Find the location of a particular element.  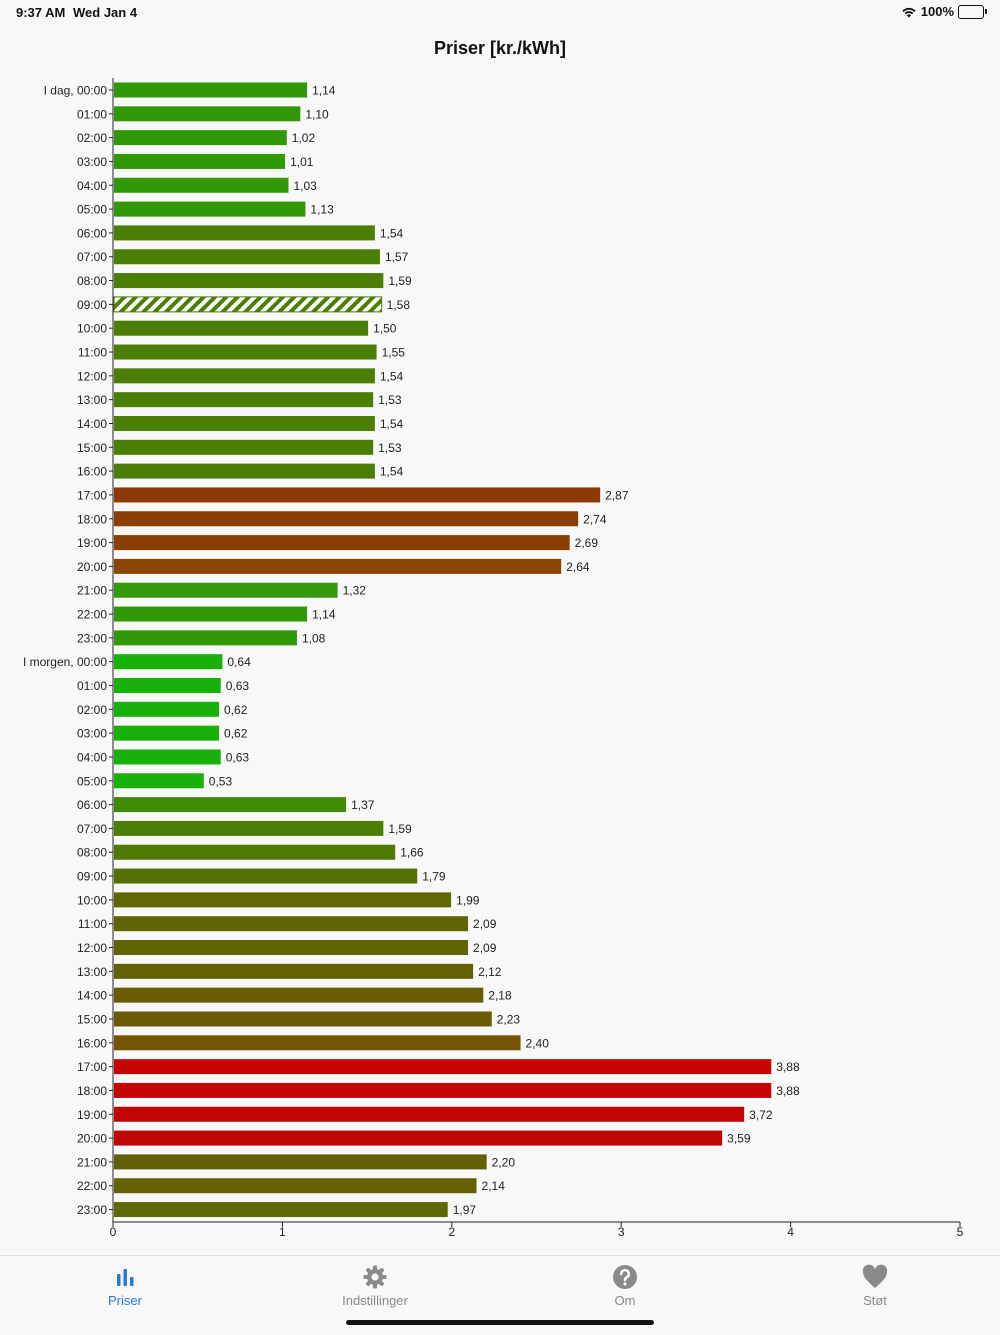

category-label: 09:00 is located at coordinates (92, 305).